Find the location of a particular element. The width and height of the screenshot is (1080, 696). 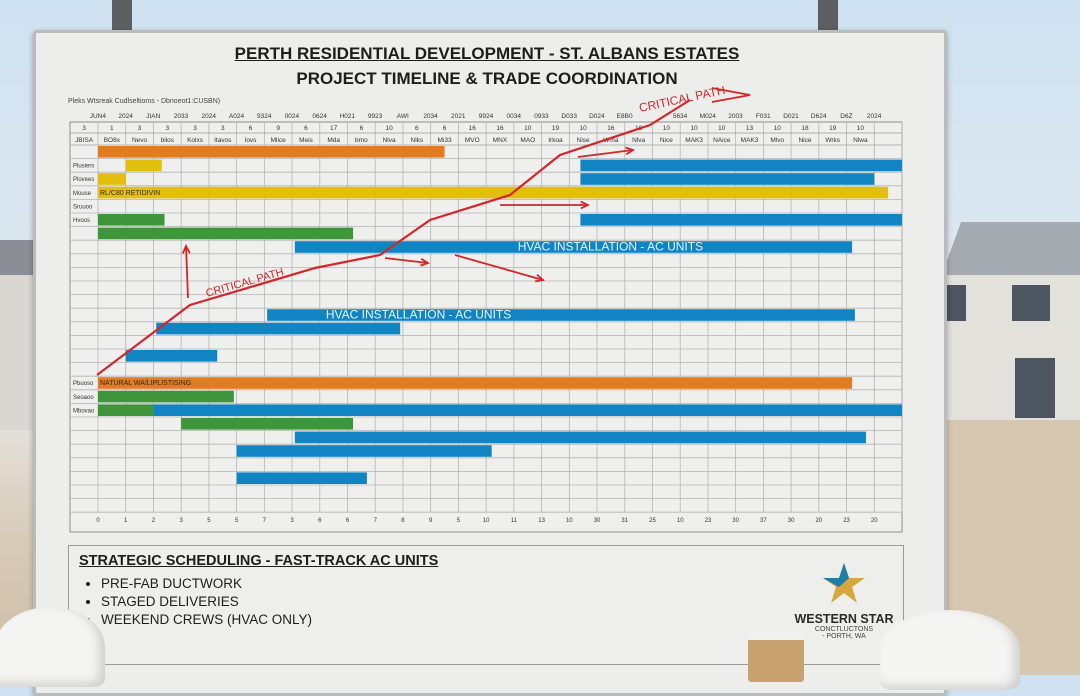

header-name-label: Mda is located at coordinates (333, 140).